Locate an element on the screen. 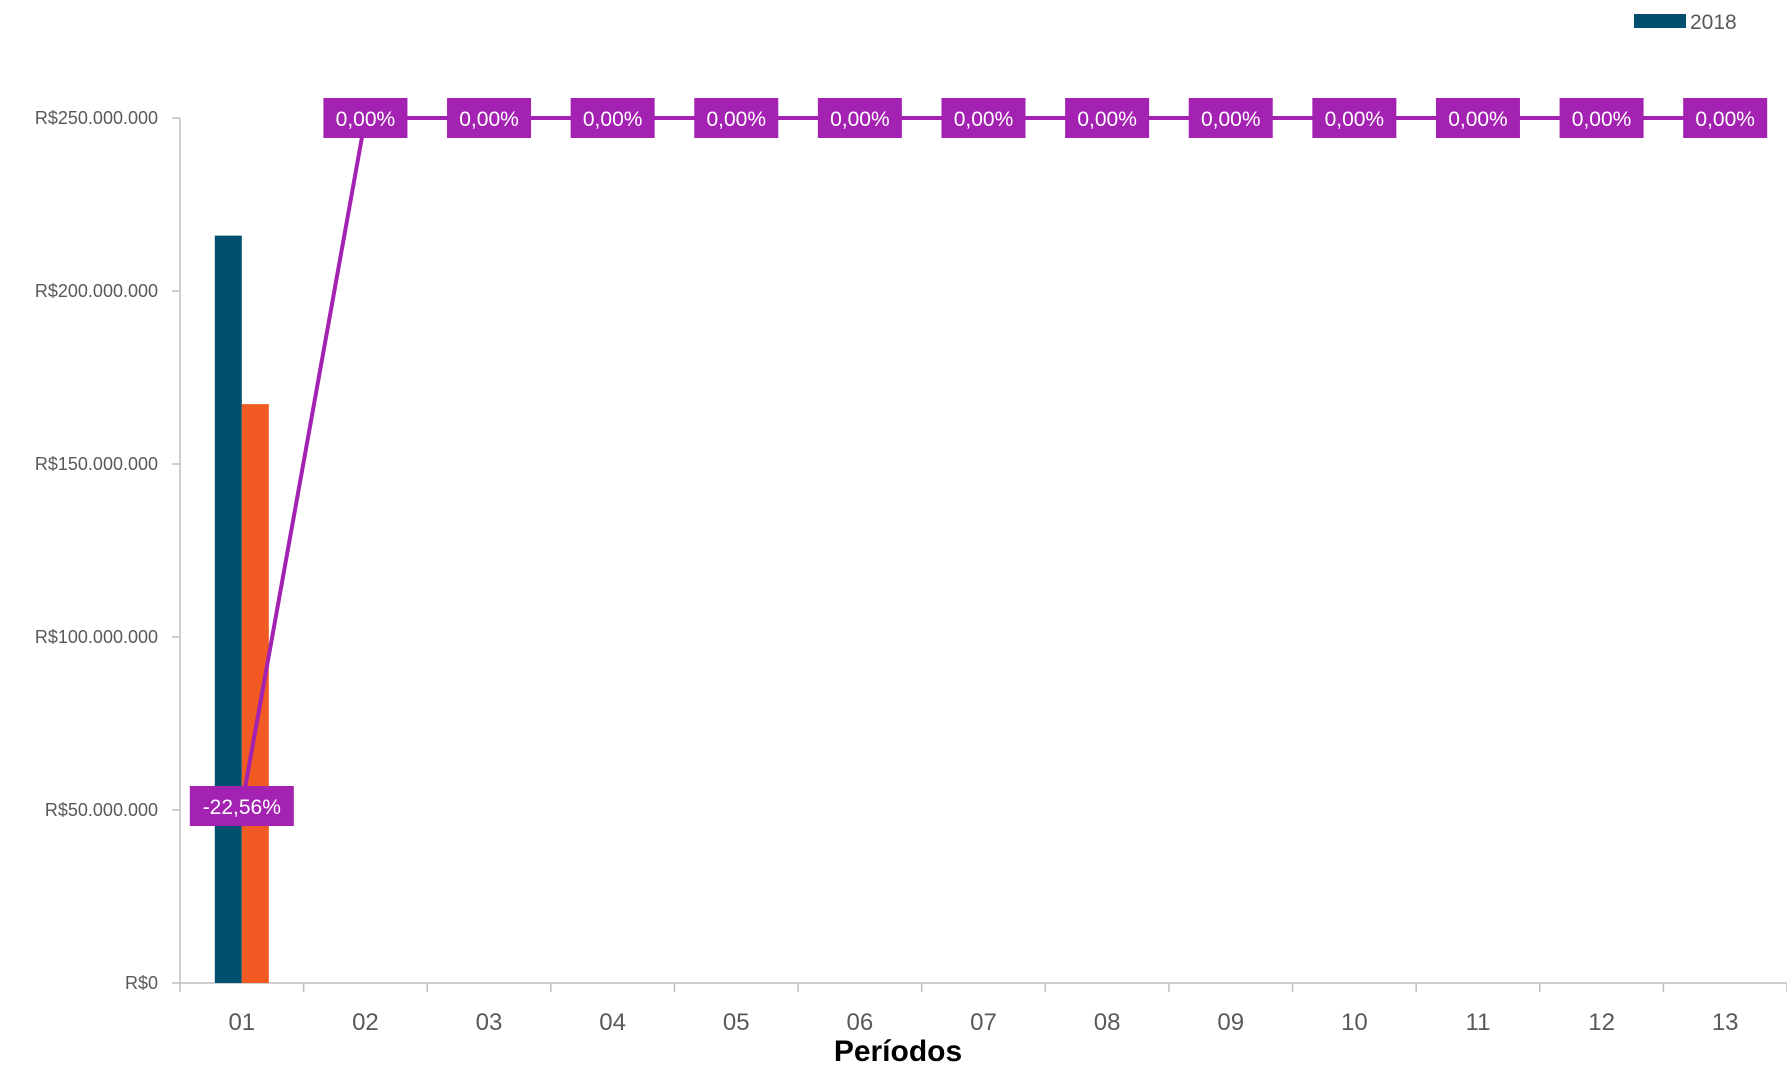  data-label: -22,56% is located at coordinates (242, 807).